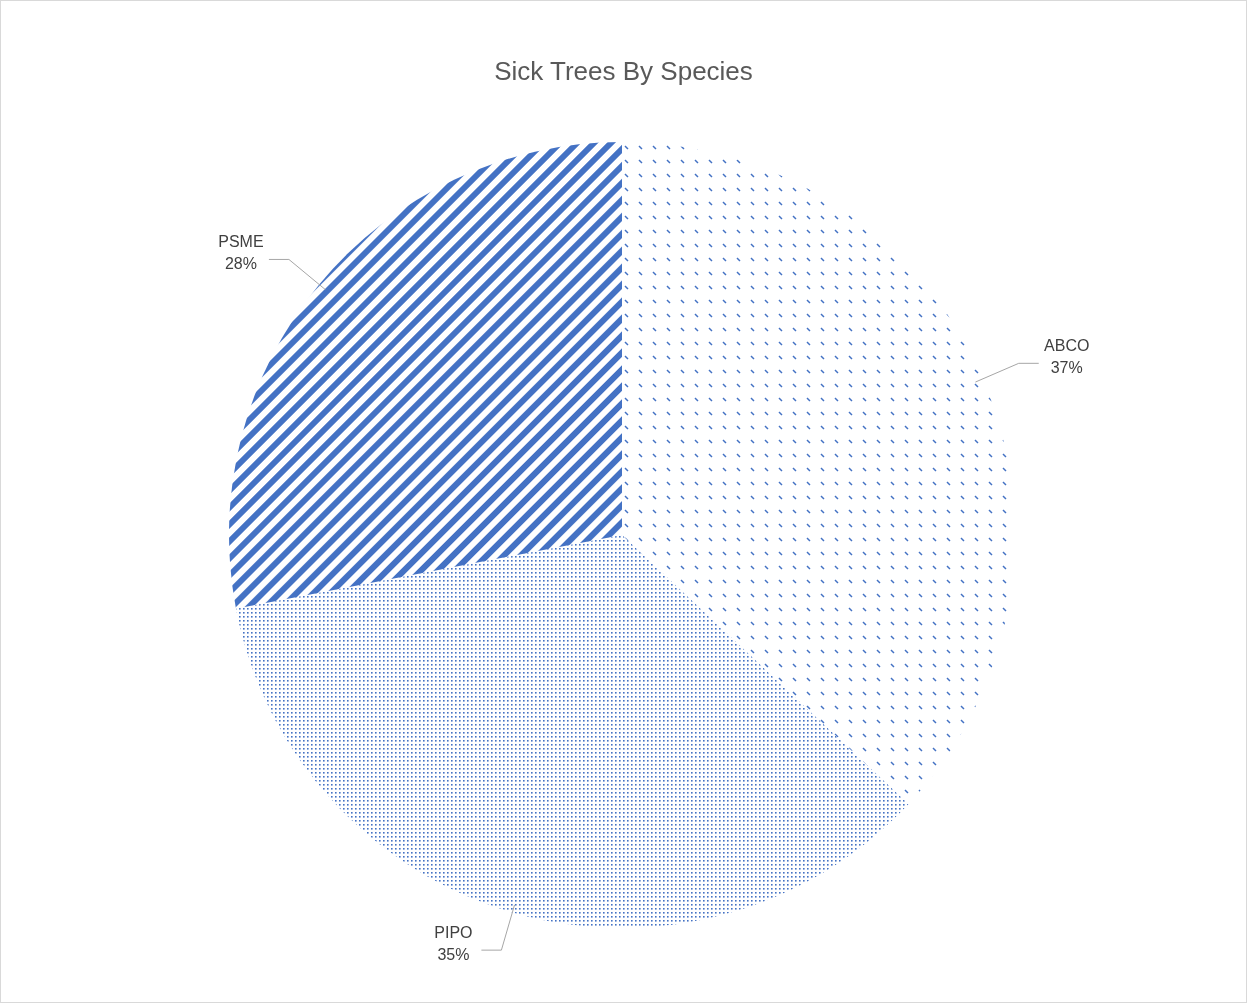  What do you see at coordinates (1067, 346) in the screenshot?
I see `slice-label: ABCO` at bounding box center [1067, 346].